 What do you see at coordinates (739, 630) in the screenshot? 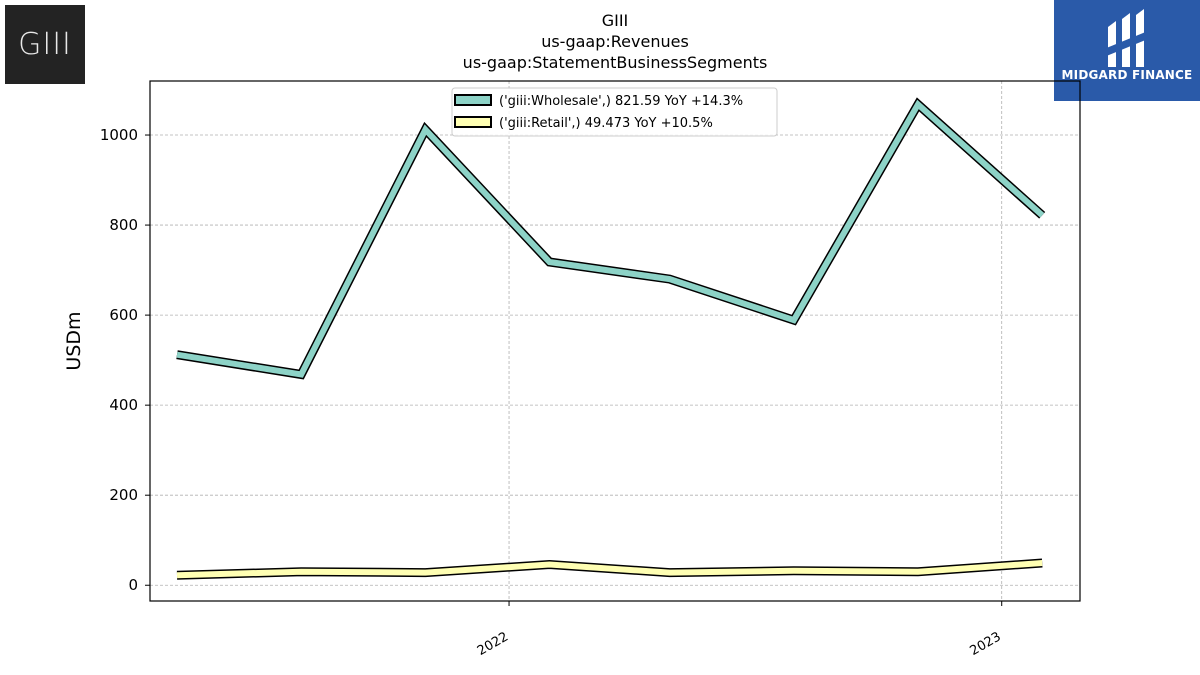
I see `x-axis: 2022 2023` at bounding box center [739, 630].